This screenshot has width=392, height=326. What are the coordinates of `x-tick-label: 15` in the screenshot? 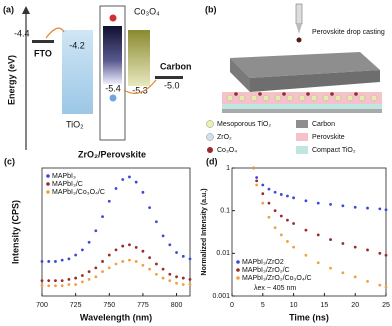 It's located at (325, 305).